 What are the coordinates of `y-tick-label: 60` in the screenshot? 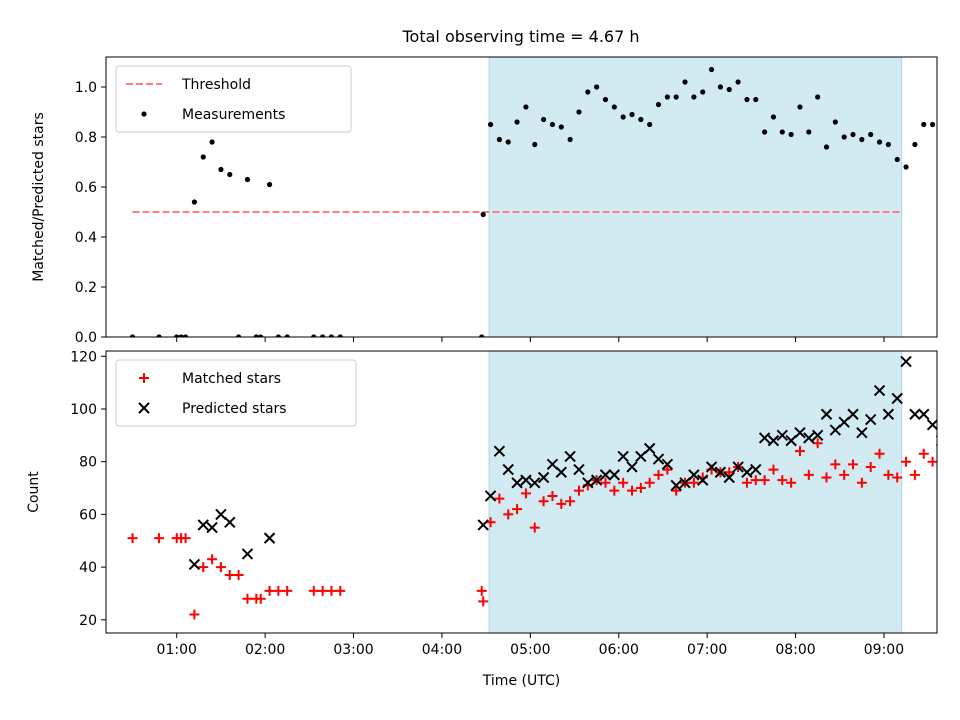 It's located at (88, 515).